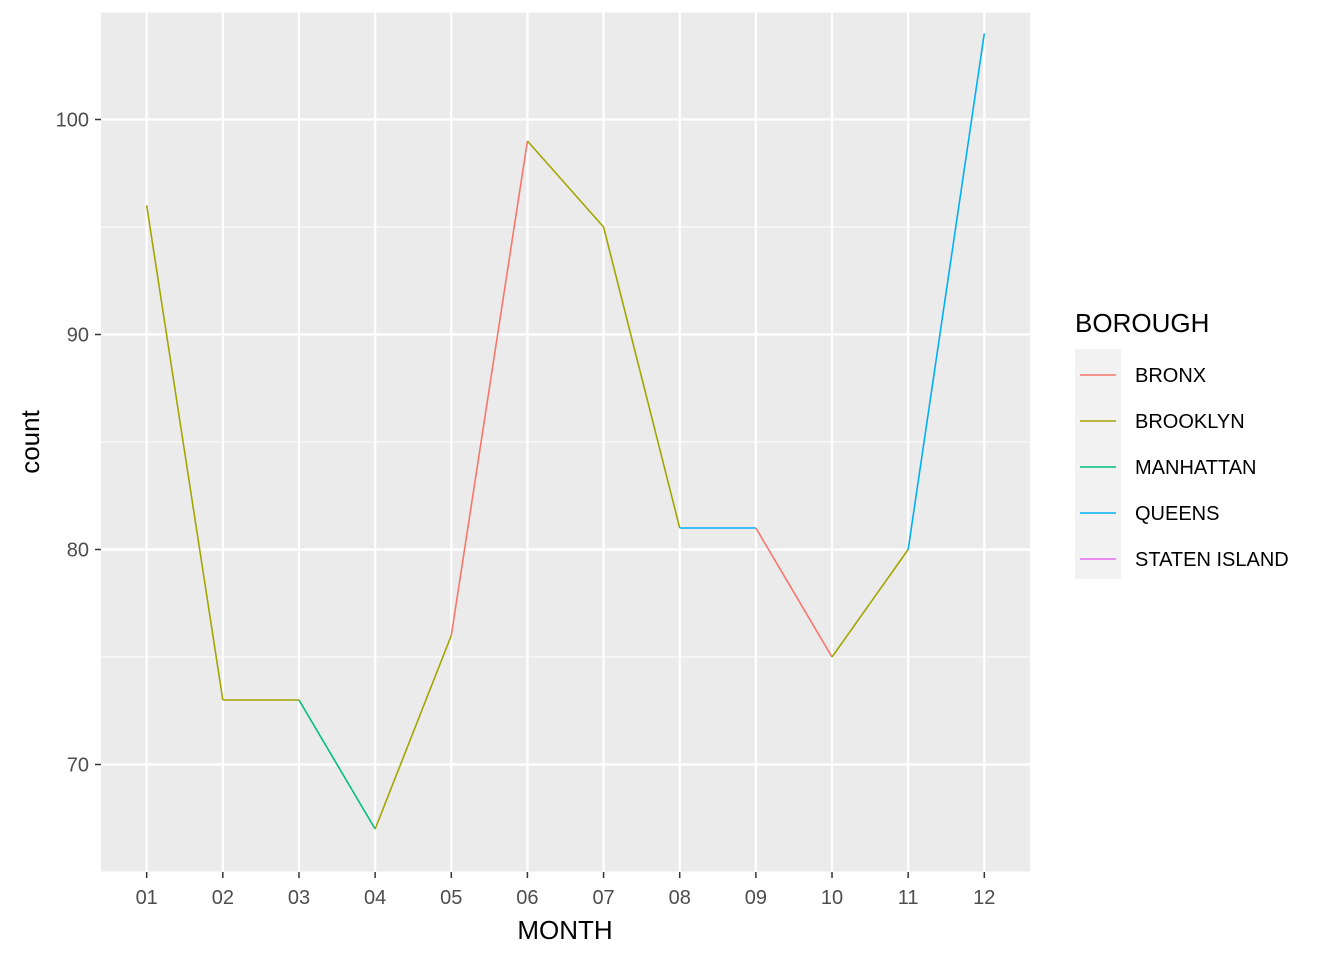 Image resolution: width=1344 pixels, height=960 pixels. I want to click on y-axis-ticks: 70 80 90 100, so click(78, 443).